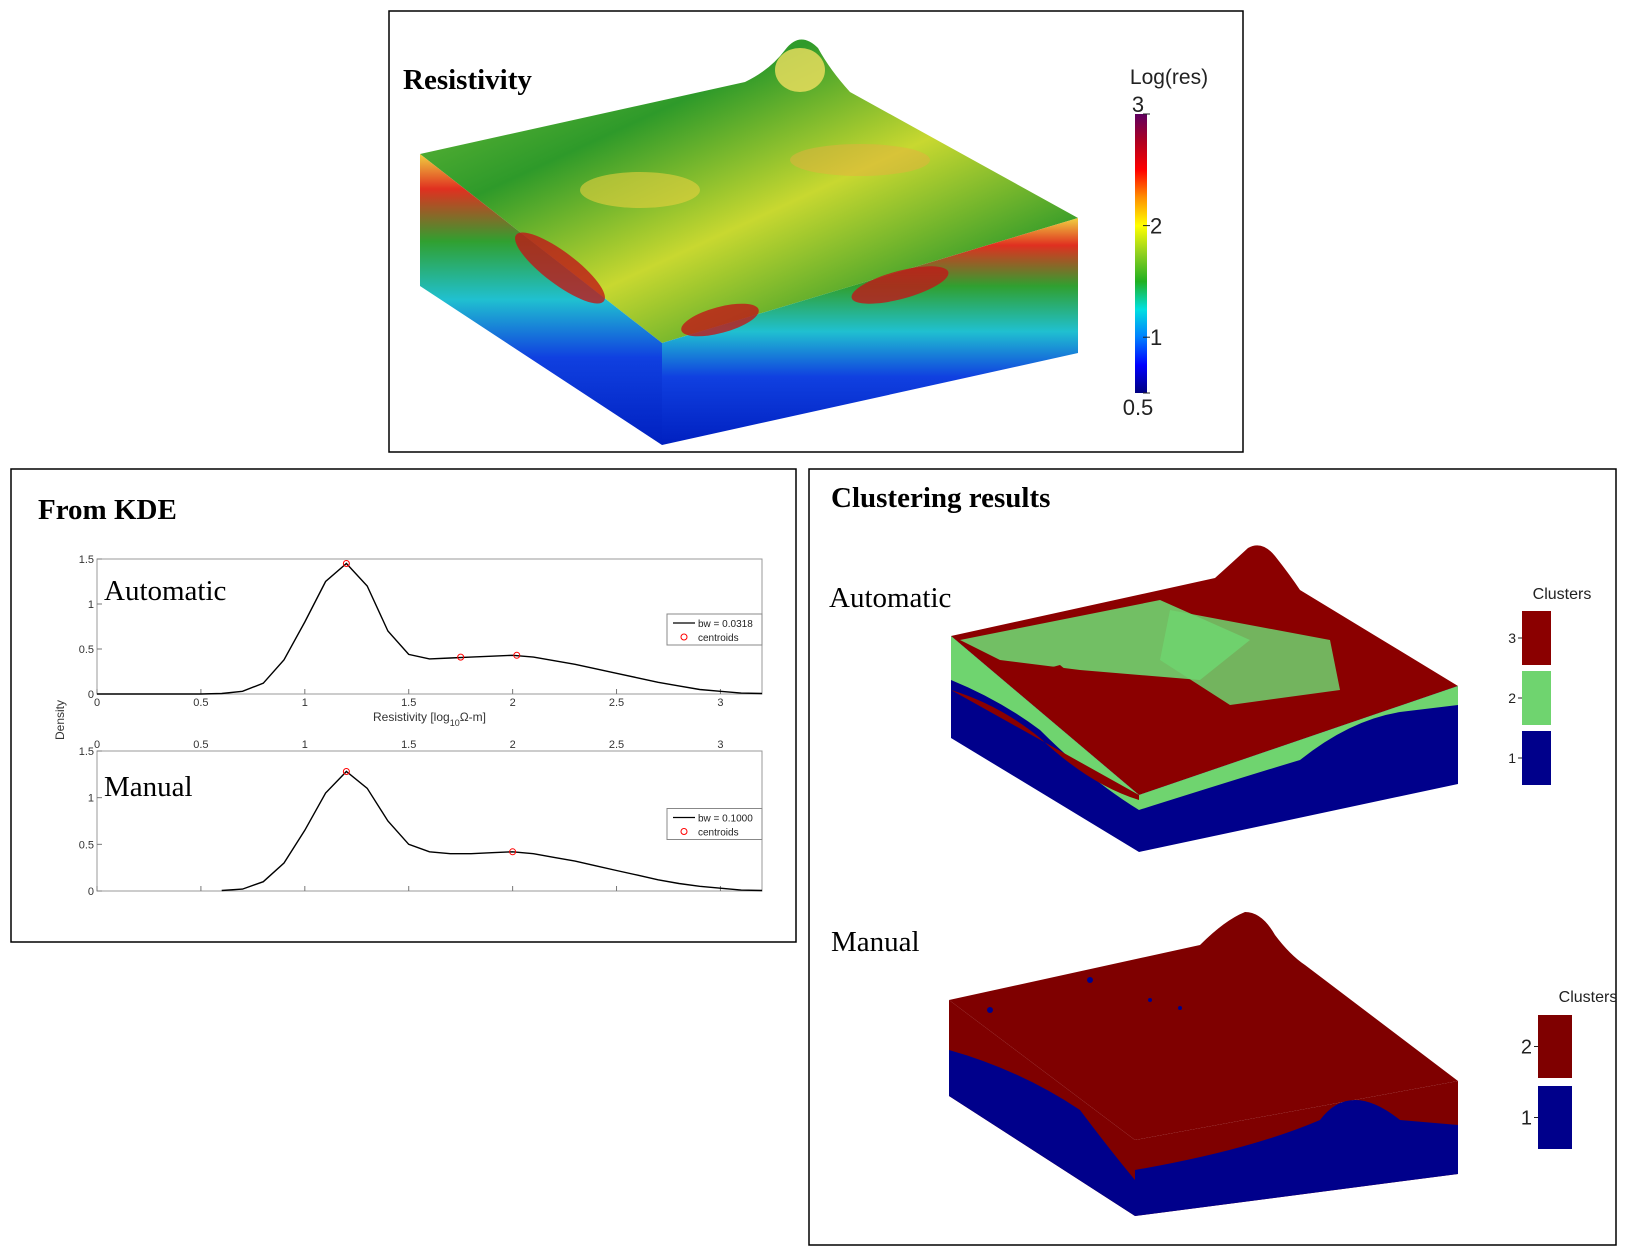 The width and height of the screenshot is (1629, 1258). I want to click on cluster-block-automatic, so click(1204, 698).